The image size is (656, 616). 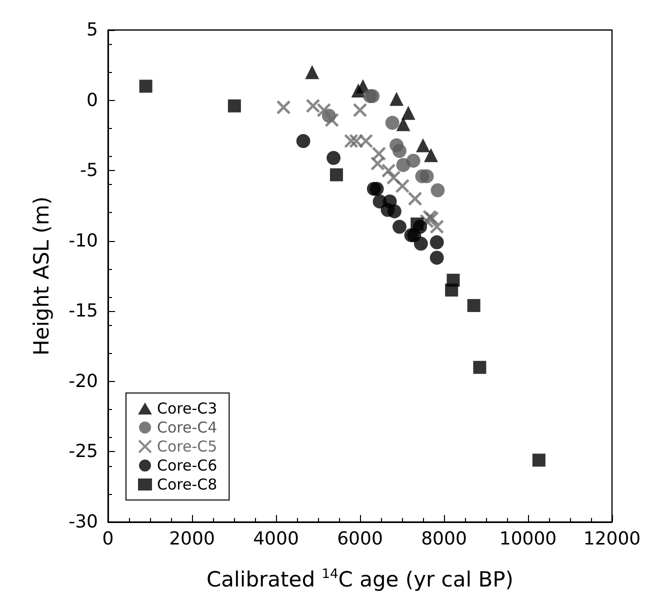 What do you see at coordinates (83, 241) in the screenshot?
I see `y-tick-label: -10` at bounding box center [83, 241].